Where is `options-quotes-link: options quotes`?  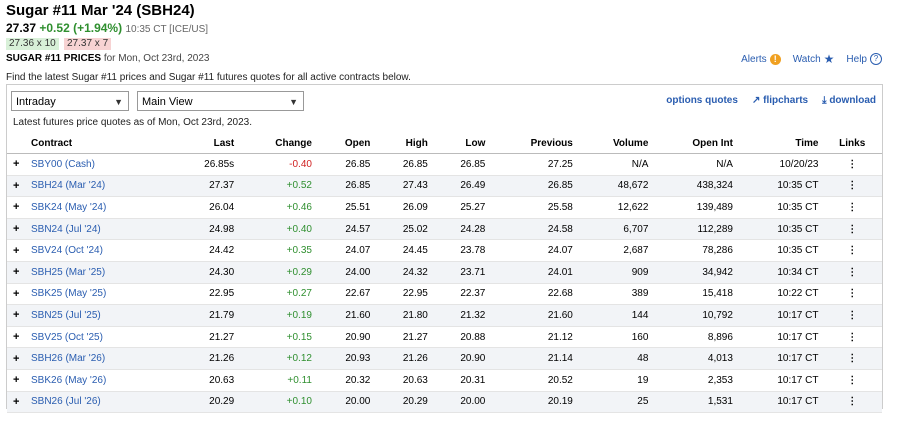
options-quotes-link: options quotes is located at coordinates (702, 100).